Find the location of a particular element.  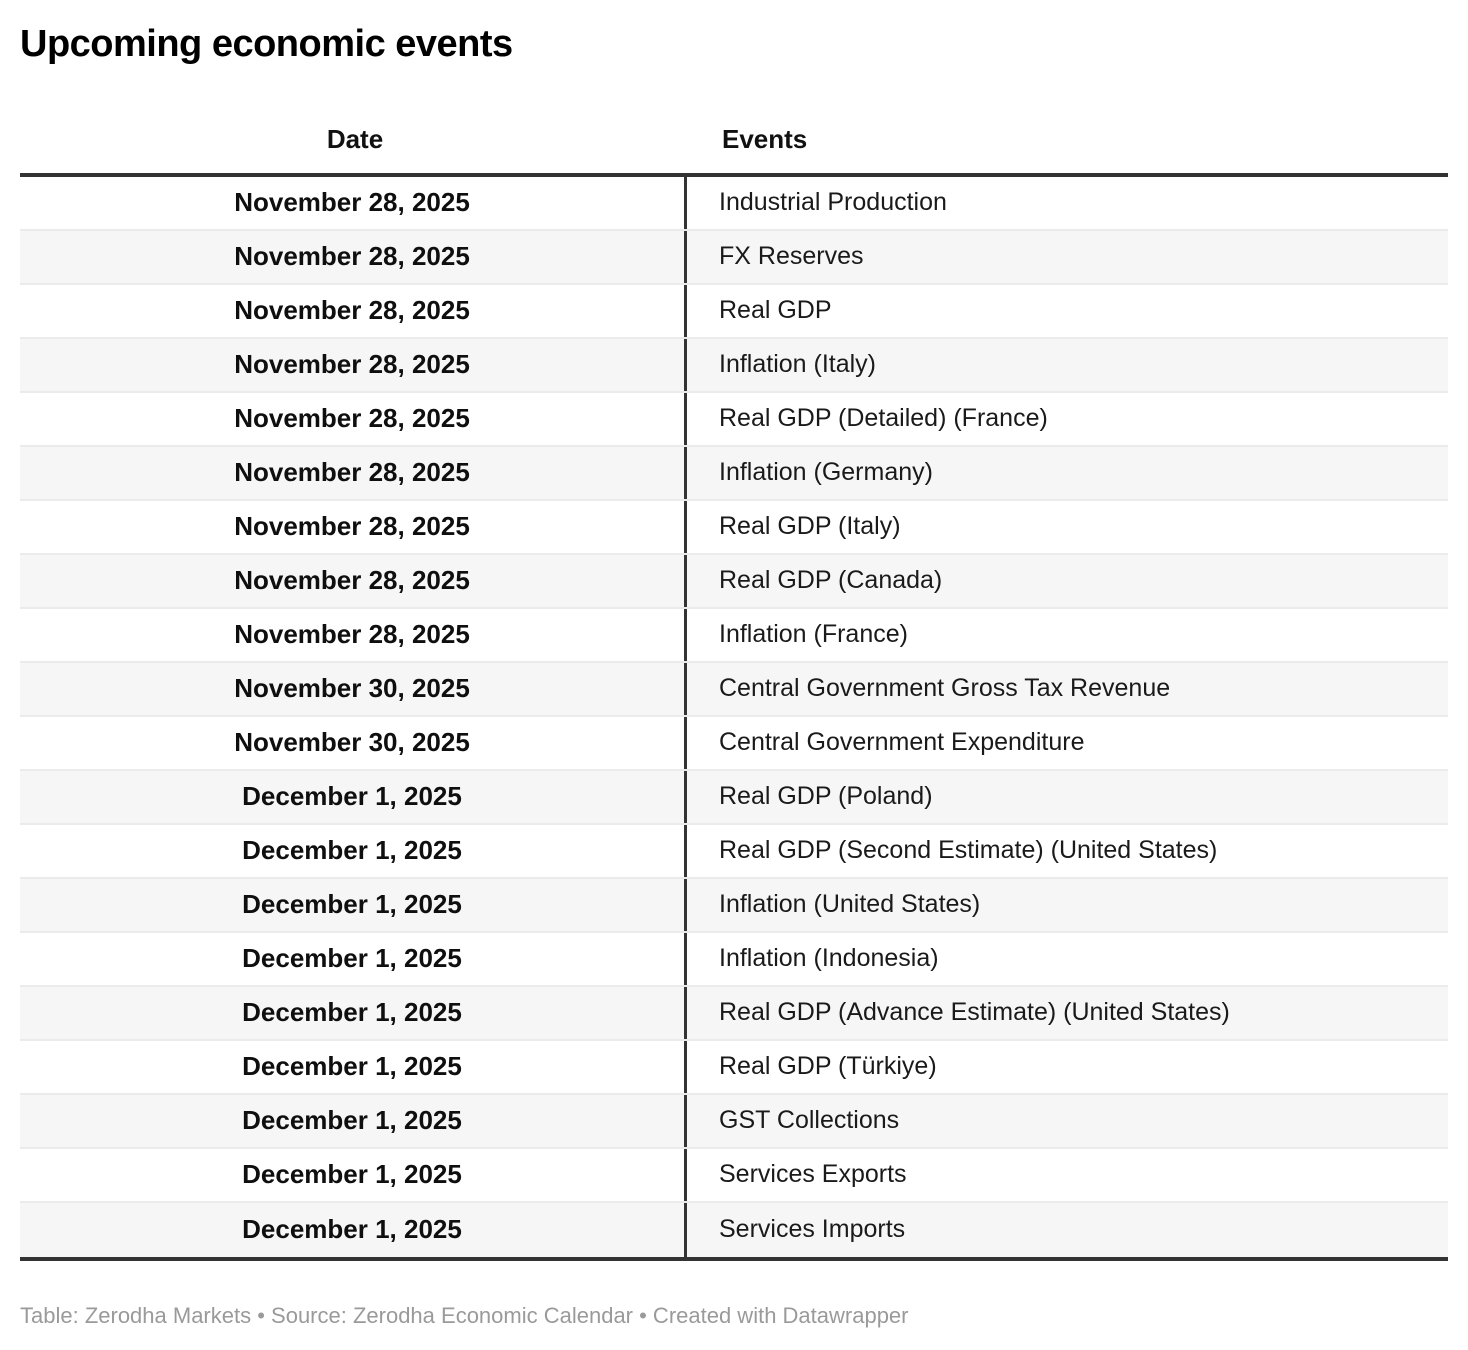

event-cell: Industrial Production is located at coordinates (833, 202).